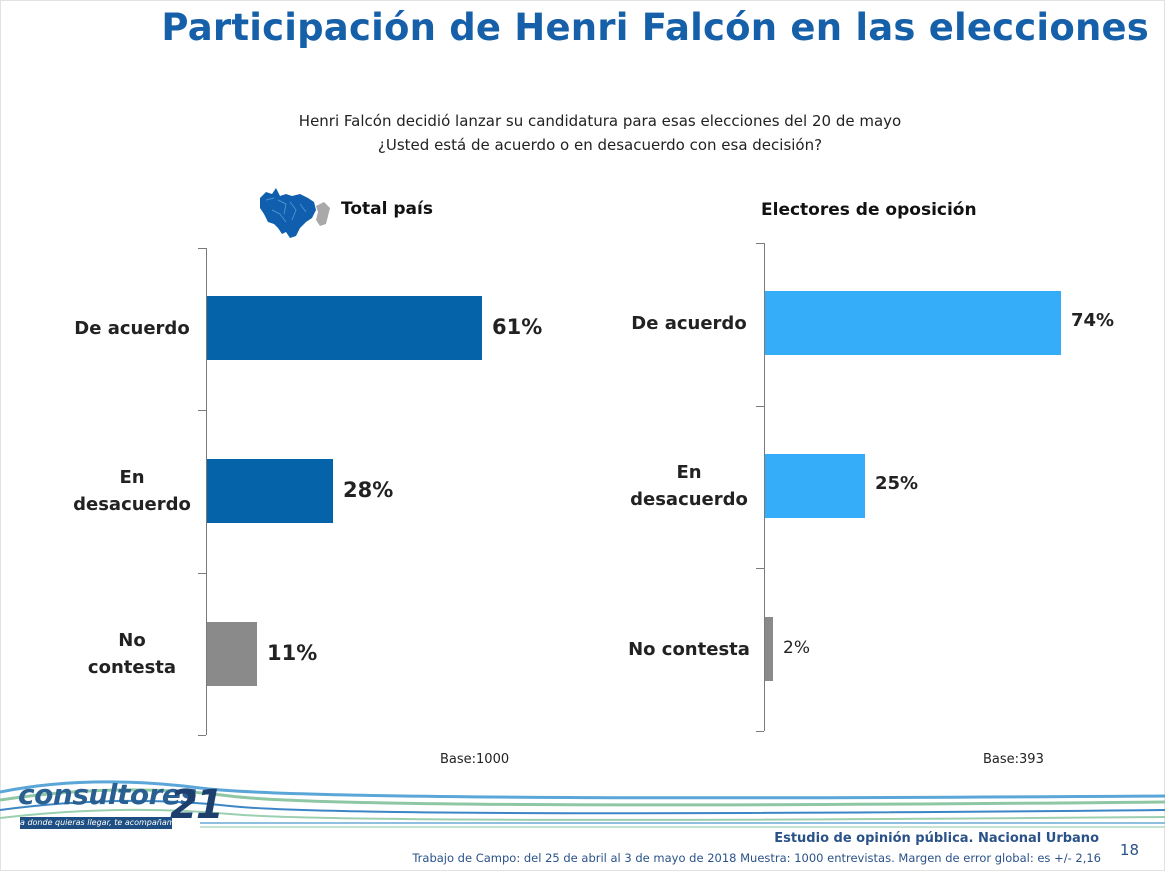 Image resolution: width=1165 pixels, height=871 pixels. Describe the element at coordinates (1093, 320) in the screenshot. I see `value-label-opposition-1: 74%` at that location.